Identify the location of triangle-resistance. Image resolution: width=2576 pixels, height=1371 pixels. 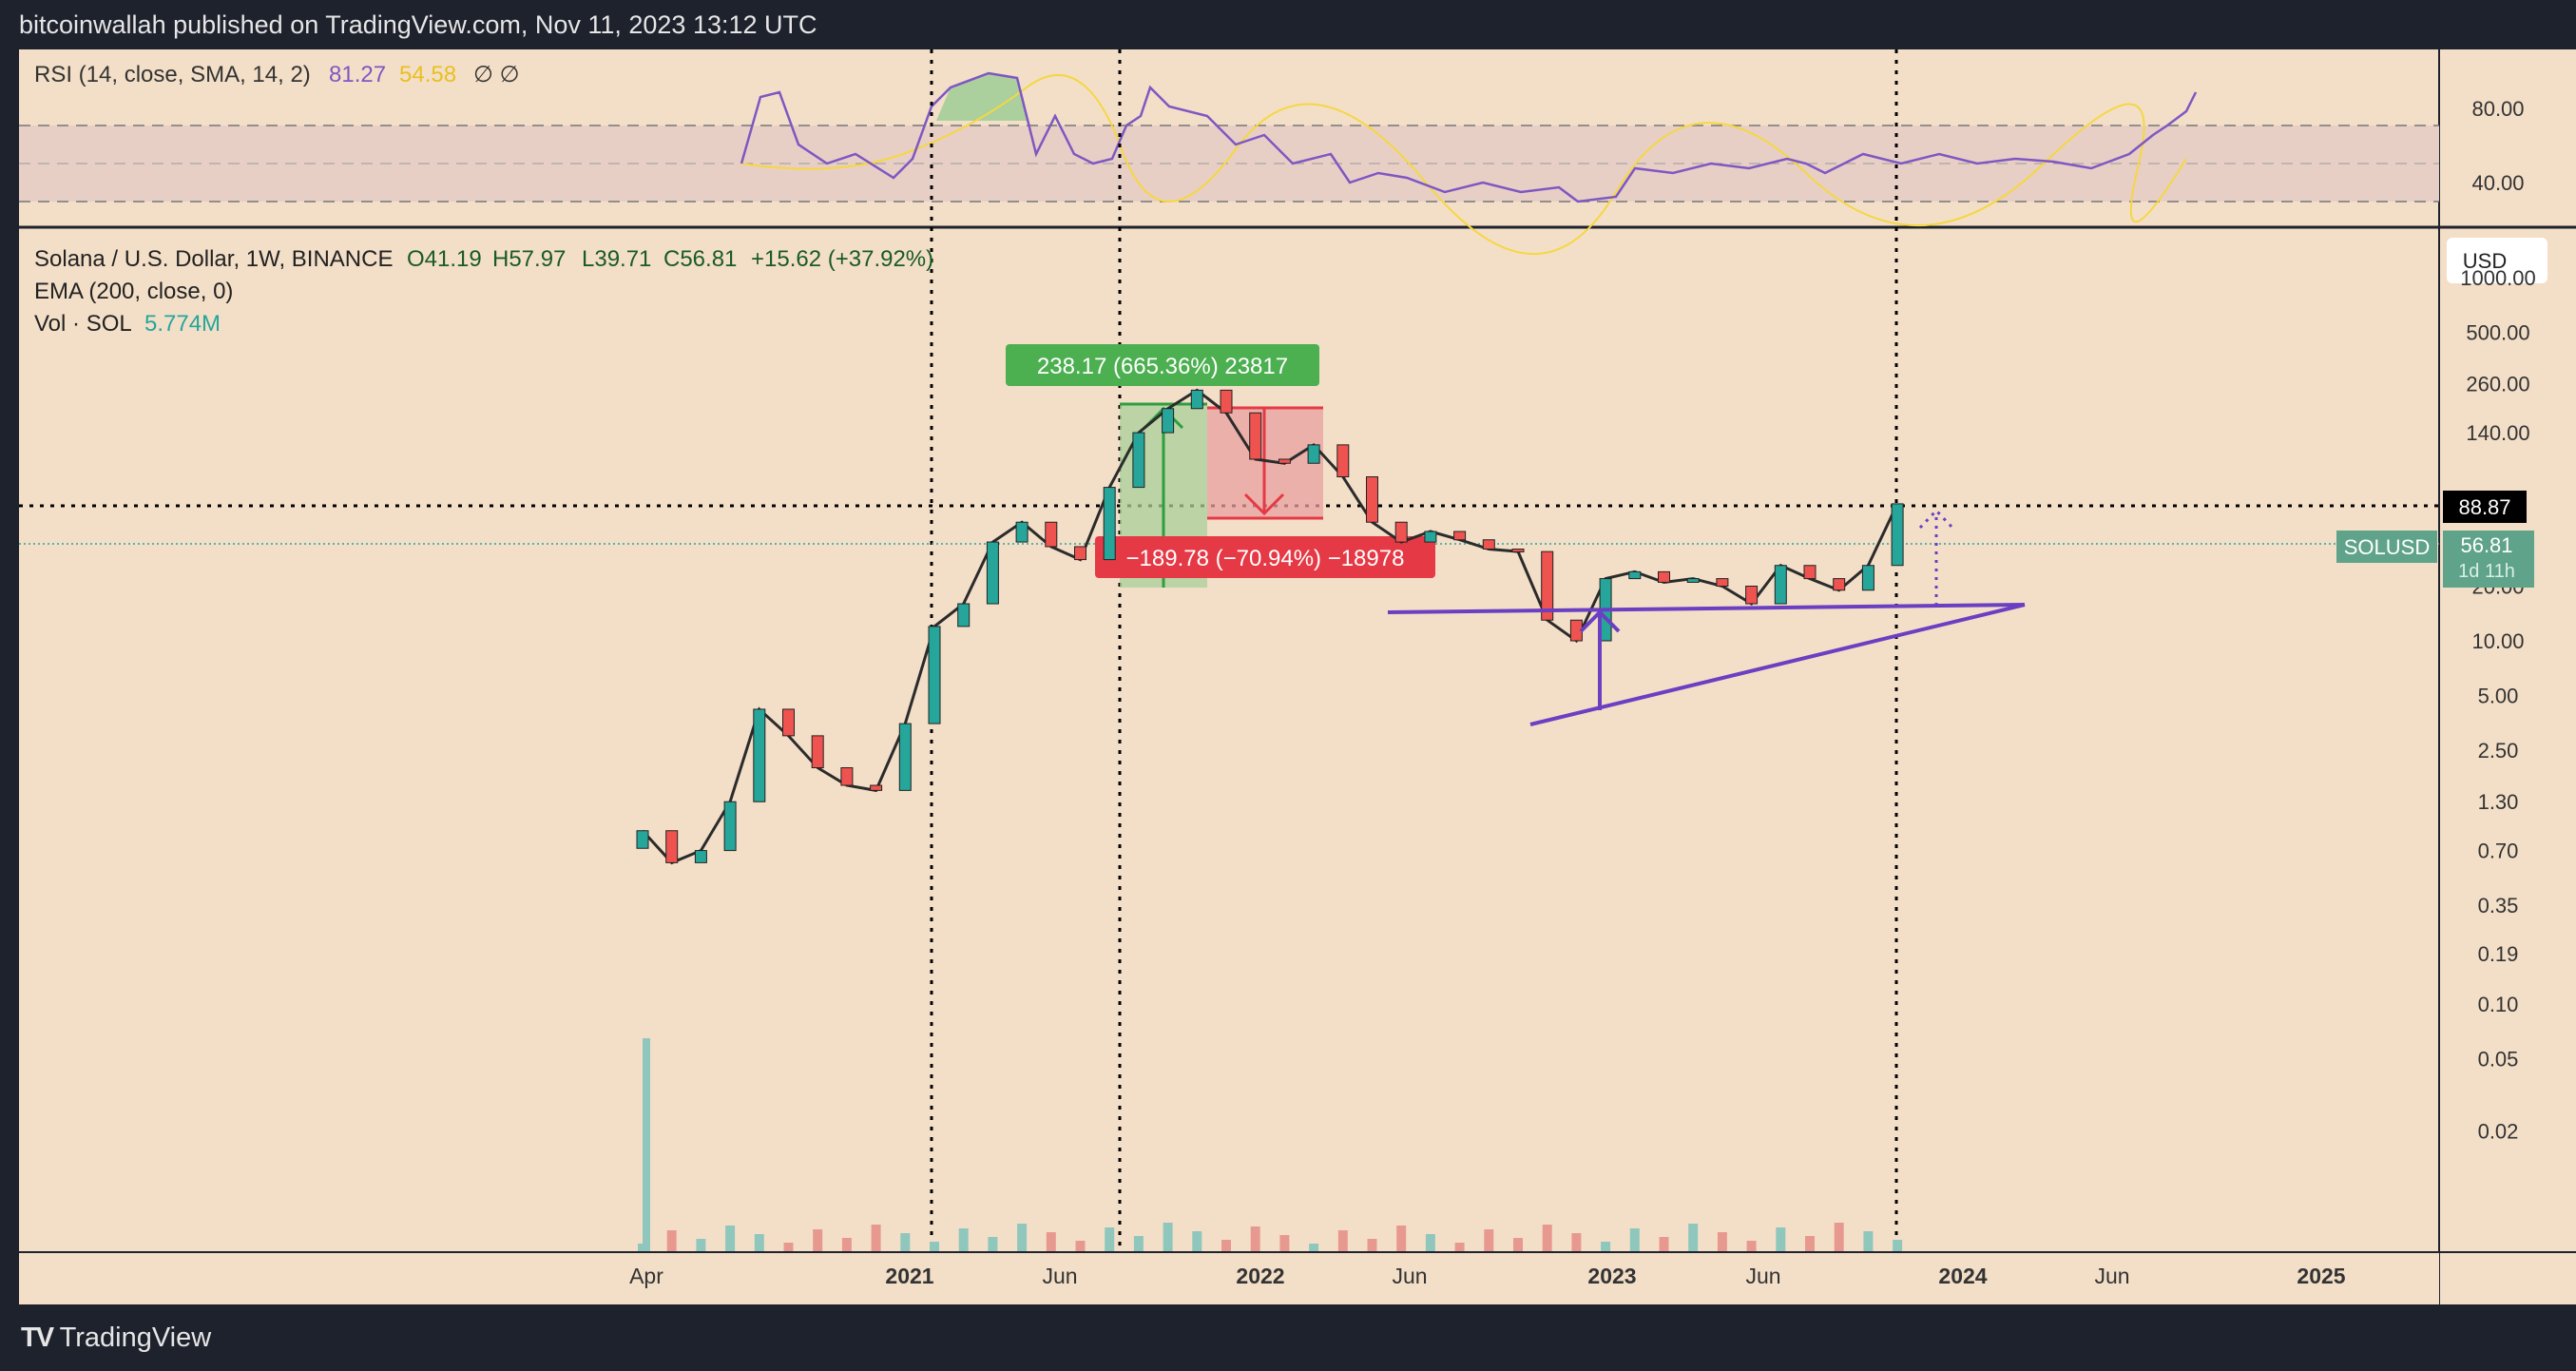
(1707, 608).